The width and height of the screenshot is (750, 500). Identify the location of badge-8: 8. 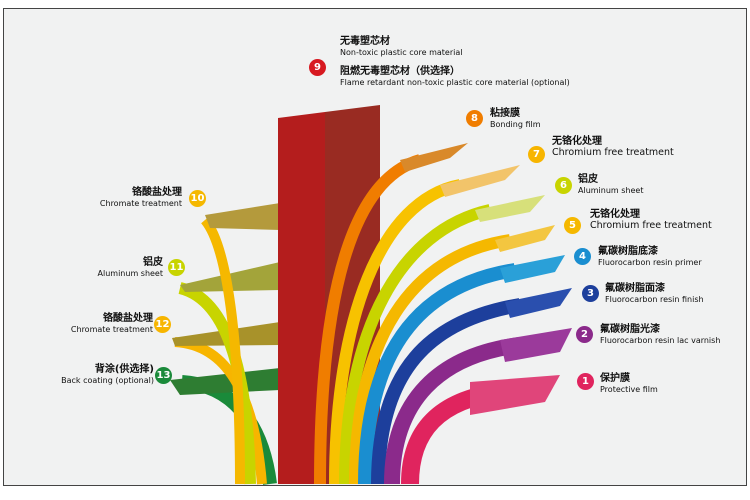
(474, 118).